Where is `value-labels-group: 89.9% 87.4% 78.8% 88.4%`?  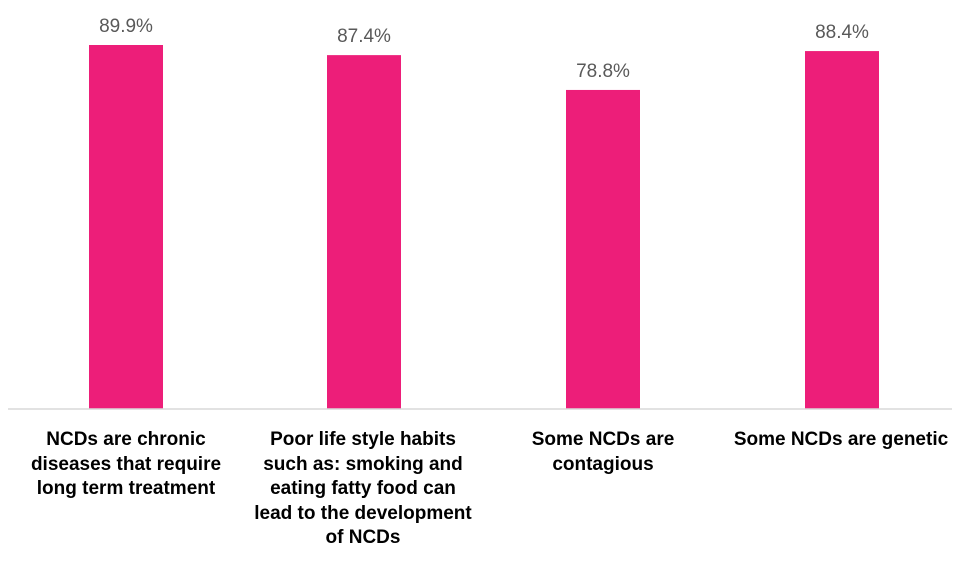 value-labels-group: 89.9% 87.4% 78.8% 88.4% is located at coordinates (484, 49).